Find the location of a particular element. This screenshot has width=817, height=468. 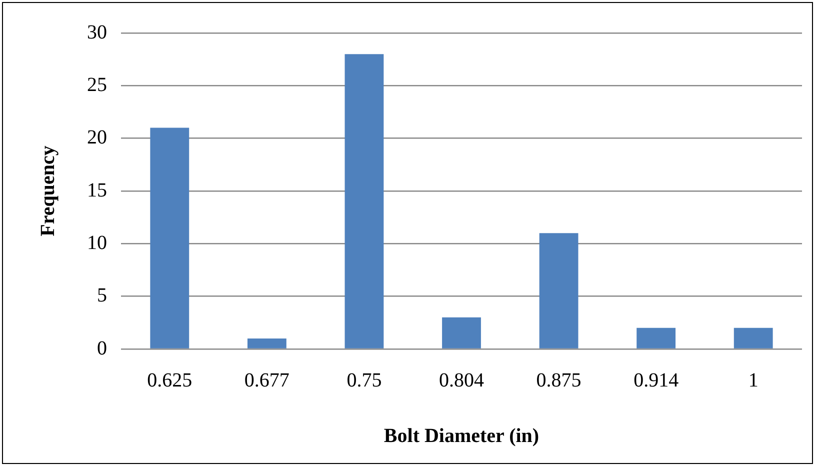

x-axis-title: Bolt Diameter (in) is located at coordinates (462, 436).